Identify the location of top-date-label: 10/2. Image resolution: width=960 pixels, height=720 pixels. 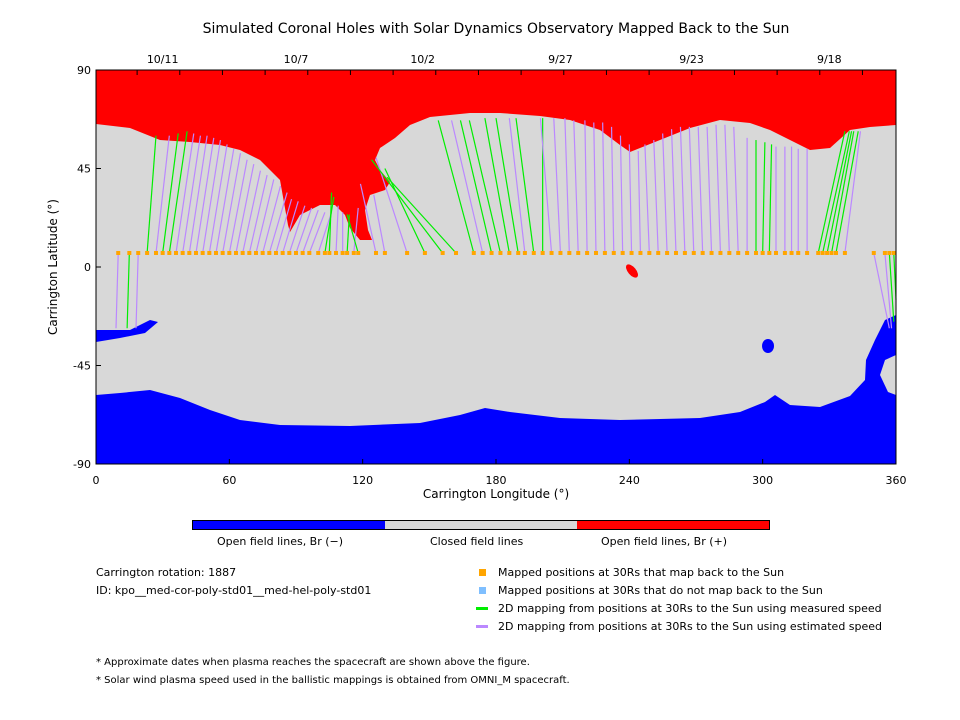
(422, 59).